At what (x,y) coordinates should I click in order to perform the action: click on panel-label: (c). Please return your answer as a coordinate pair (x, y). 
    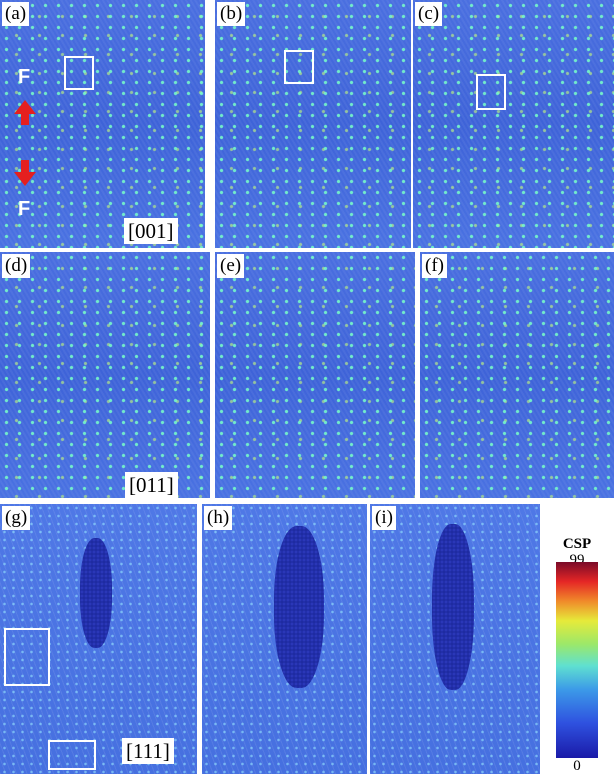
    Looking at the image, I should click on (429, 14).